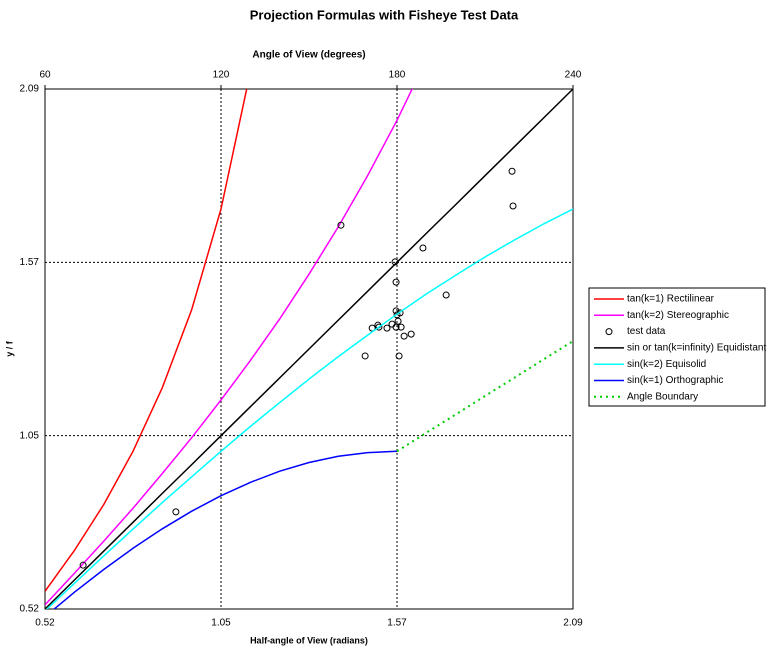 The height and width of the screenshot is (650, 768). Describe the element at coordinates (397, 75) in the screenshot. I see `x2-tick-label: 180` at that location.